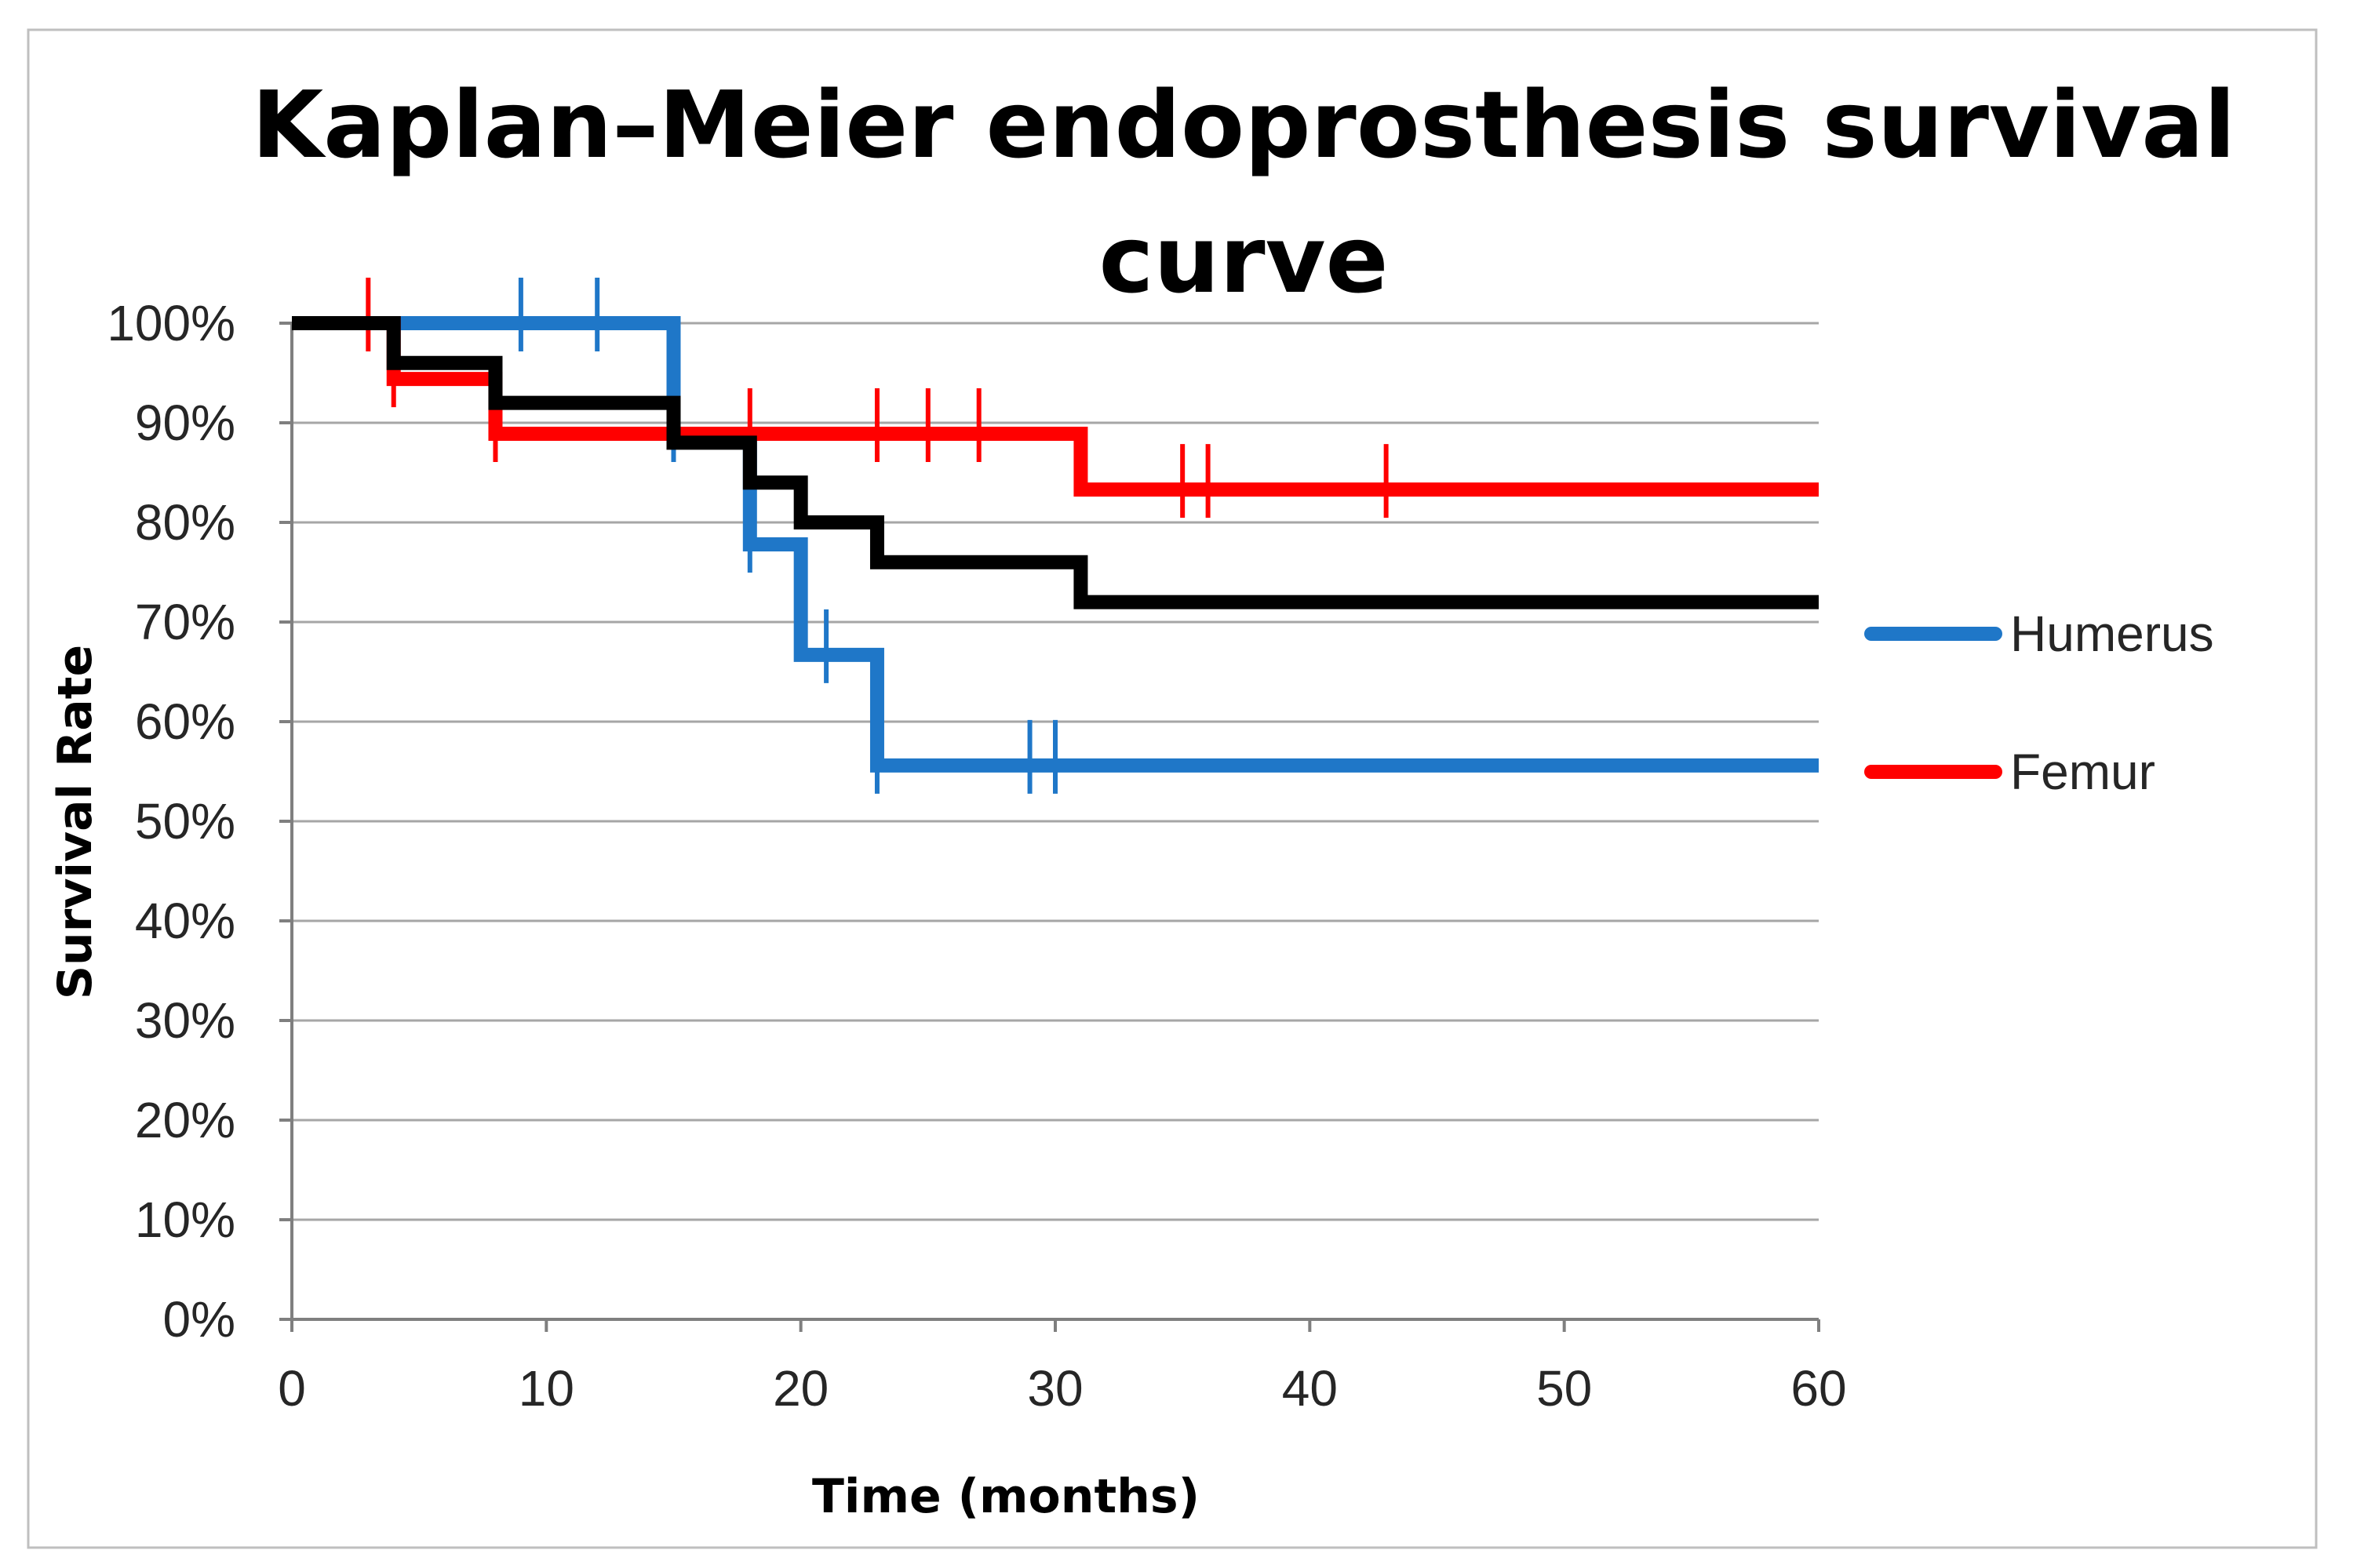 The width and height of the screenshot is (2375, 1568). I want to click on x-tick-label-40: 40, so click(1310, 1388).